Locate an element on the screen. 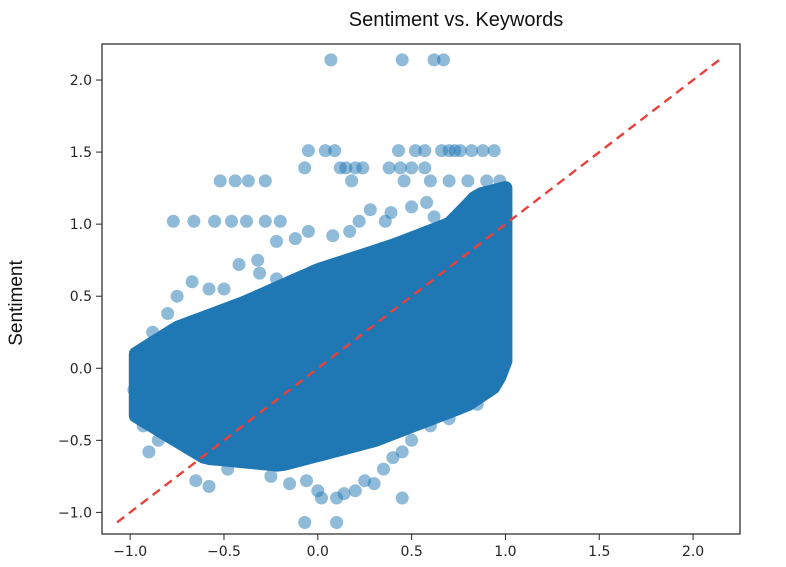  y-tick-label: 1.5 is located at coordinates (81, 153).